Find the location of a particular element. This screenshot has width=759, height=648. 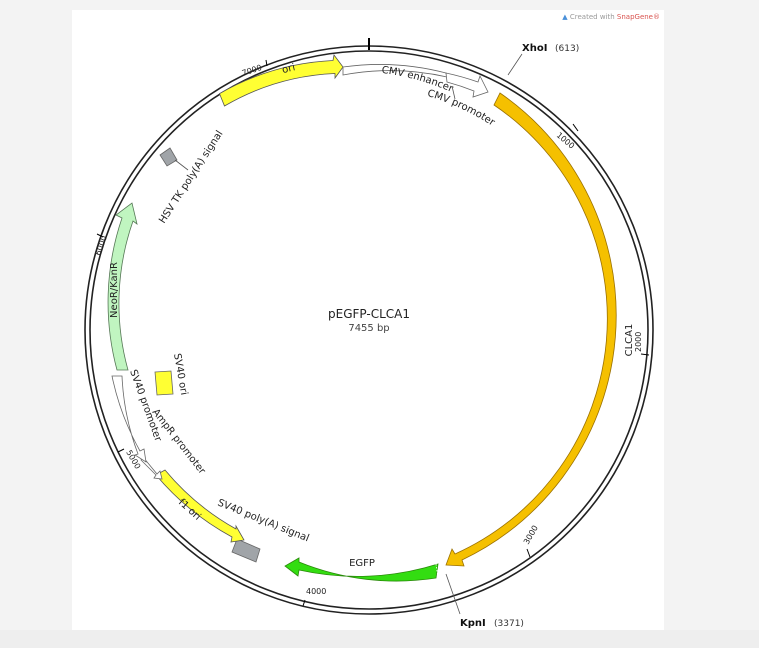

site-kpni: KpnI (3371) is located at coordinates (484, 601).